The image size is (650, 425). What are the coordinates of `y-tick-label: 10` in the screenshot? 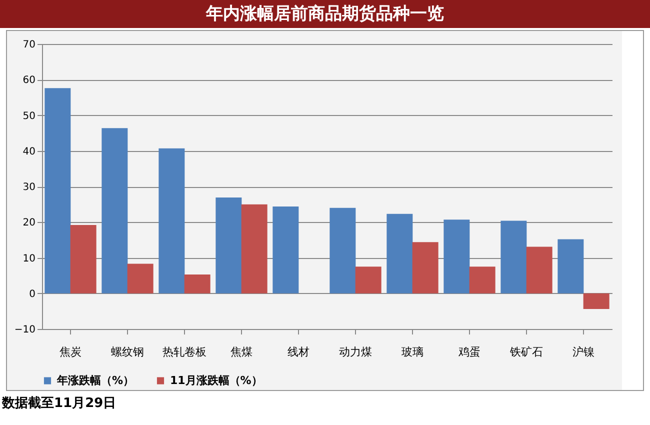 It's located at (29, 258).